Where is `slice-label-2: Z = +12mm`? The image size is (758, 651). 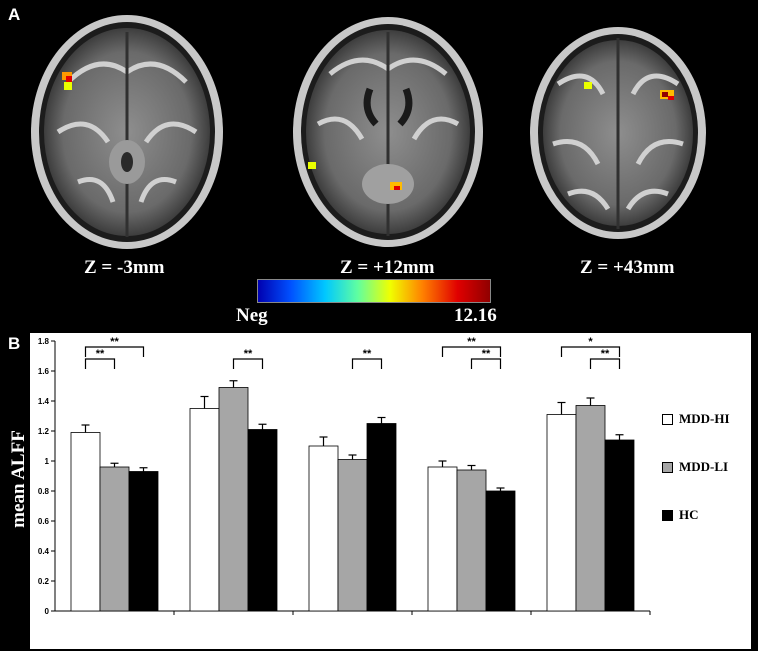 slice-label-2: Z = +12mm is located at coordinates (387, 267).